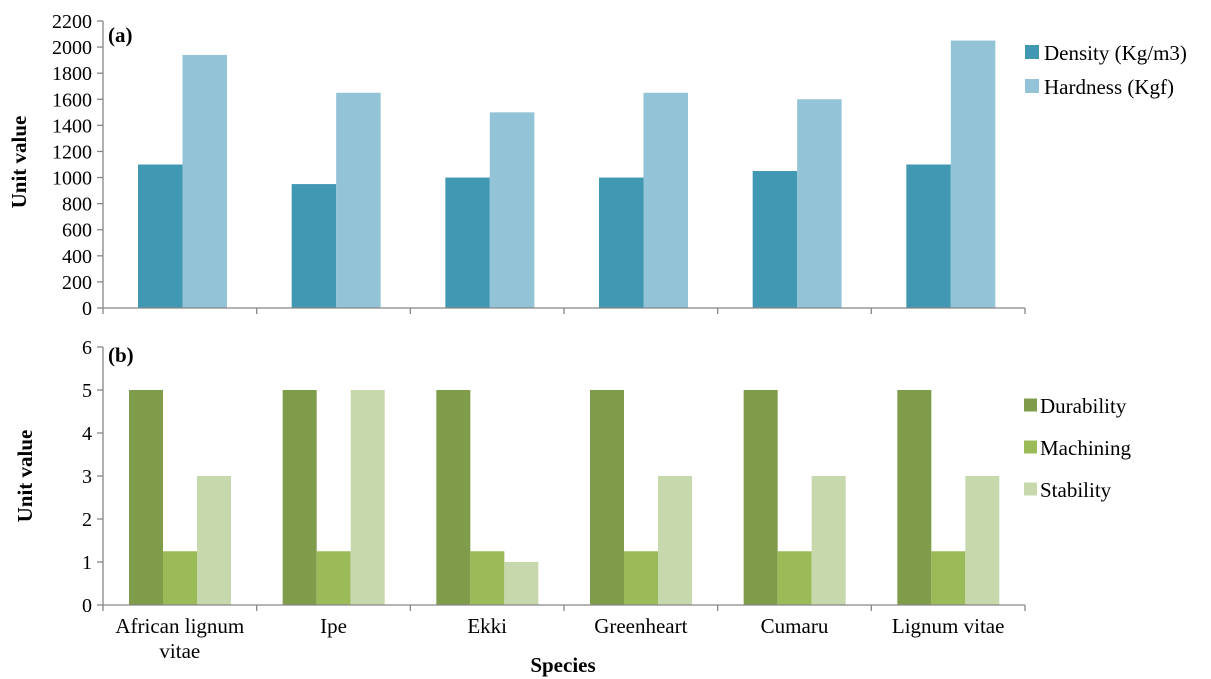 The height and width of the screenshot is (679, 1211). What do you see at coordinates (1115, 53) in the screenshot?
I see `legend-entry: Density (Kg/m3)` at bounding box center [1115, 53].